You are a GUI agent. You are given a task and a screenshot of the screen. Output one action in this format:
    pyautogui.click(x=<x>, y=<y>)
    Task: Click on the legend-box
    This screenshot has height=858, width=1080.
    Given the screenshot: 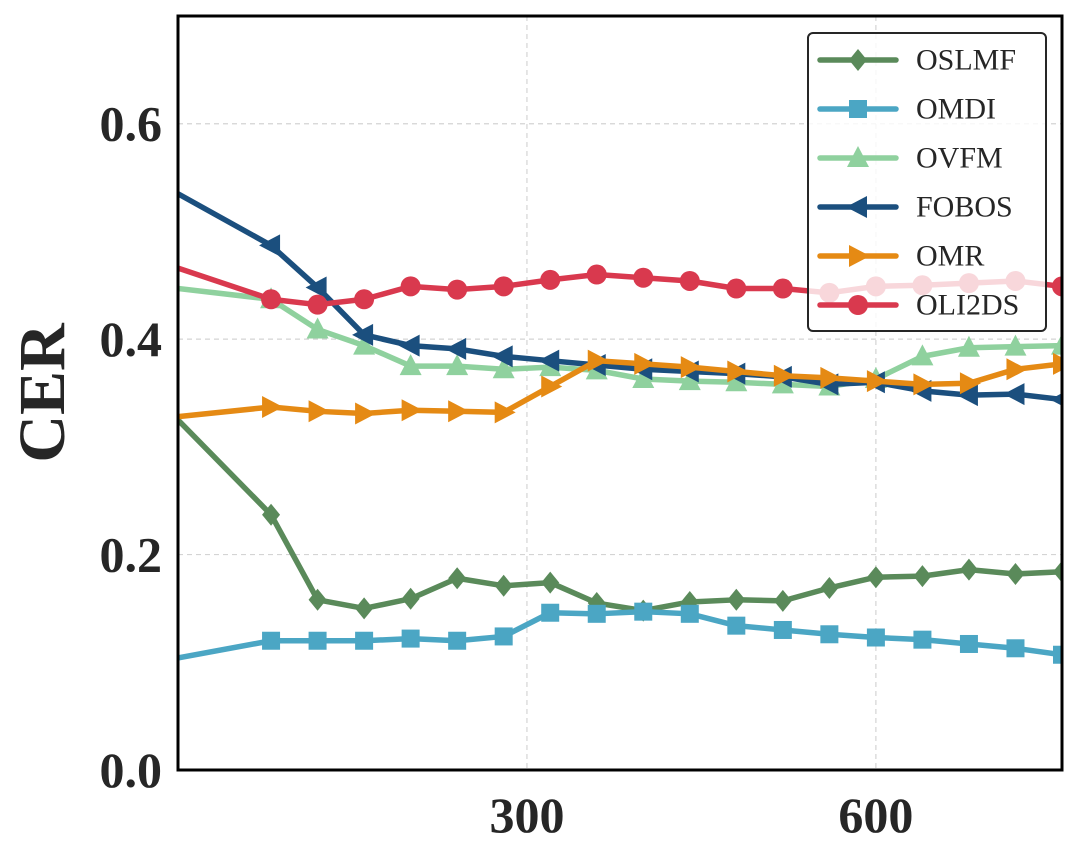 What is the action you would take?
    pyautogui.click(x=927, y=182)
    